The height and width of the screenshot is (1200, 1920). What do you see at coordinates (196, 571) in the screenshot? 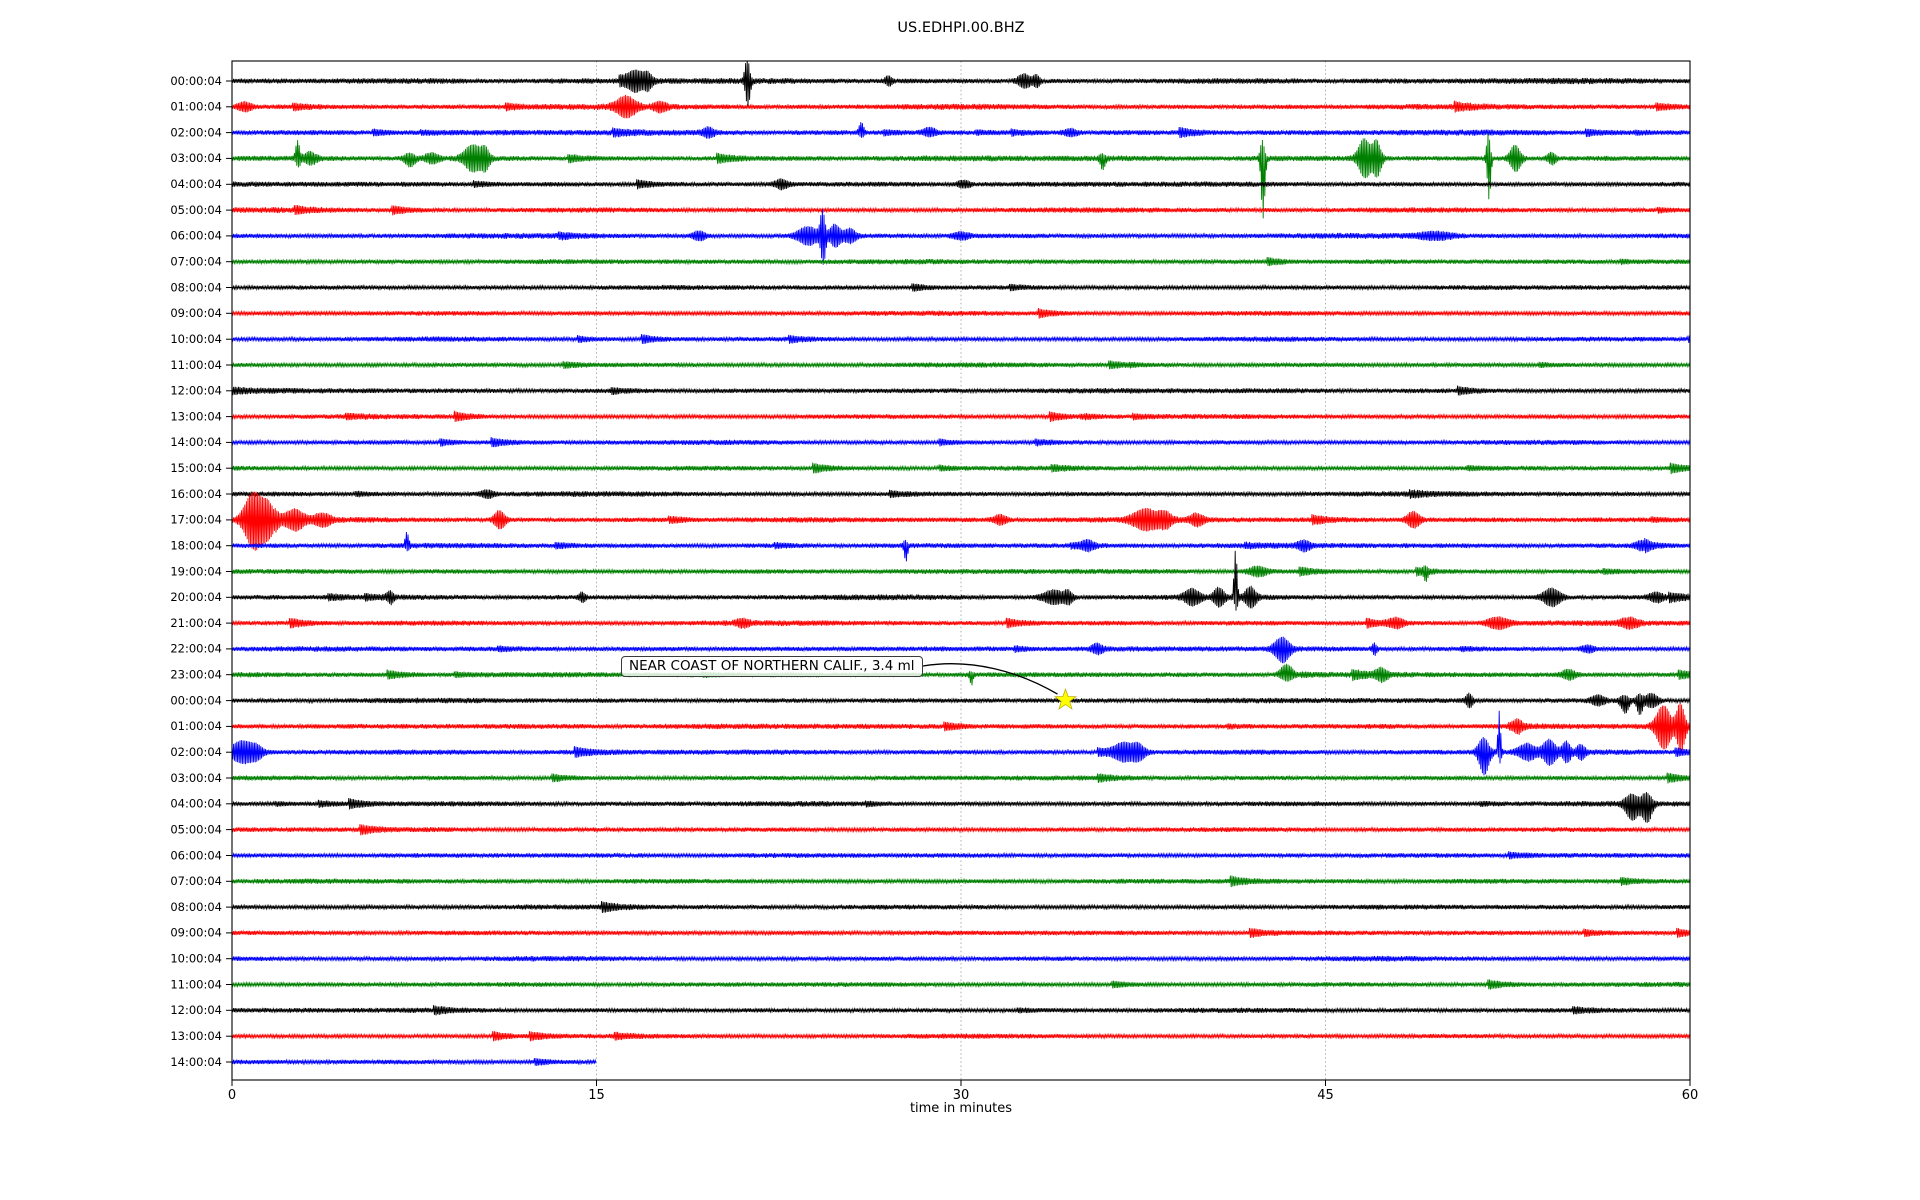
I see `y-tick-label: 19:00:04` at bounding box center [196, 571].